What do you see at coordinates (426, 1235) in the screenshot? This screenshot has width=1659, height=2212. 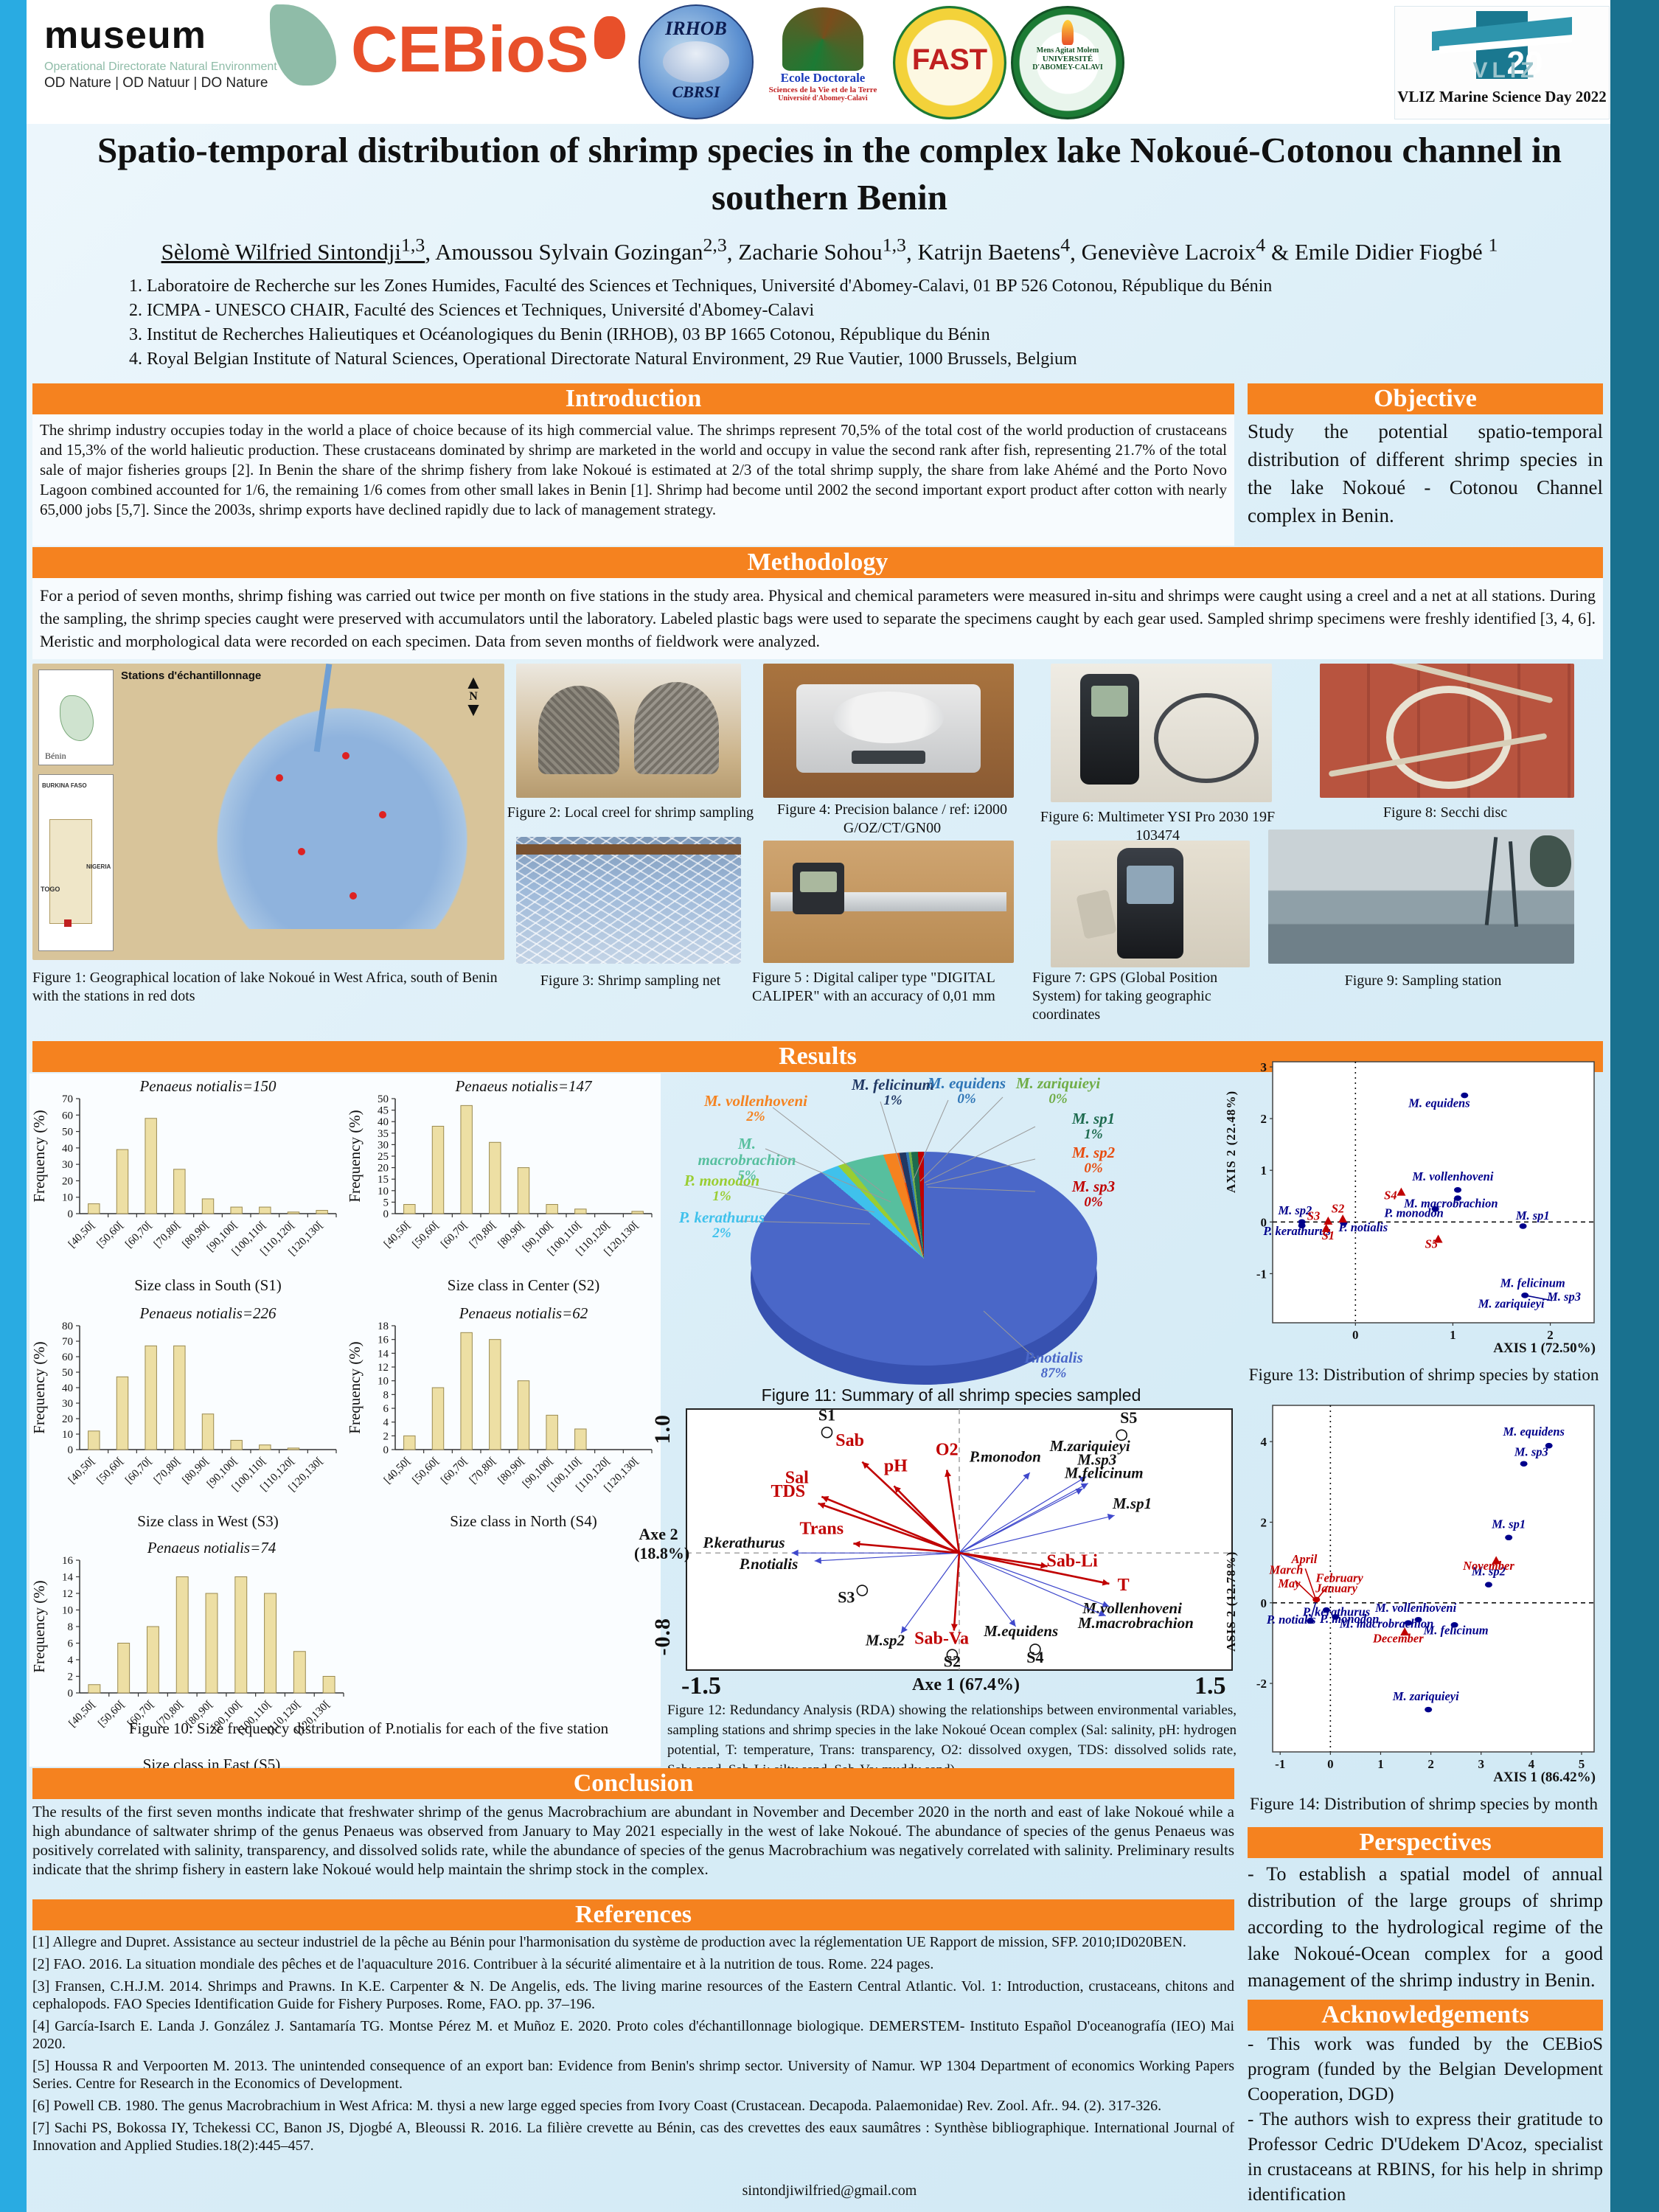 I see `svg-text: [50,60[` at bounding box center [426, 1235].